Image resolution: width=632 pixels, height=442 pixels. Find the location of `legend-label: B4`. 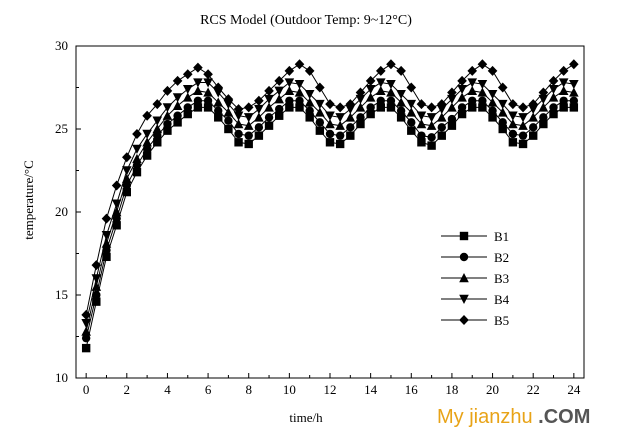

legend-label: B4 is located at coordinates (502, 299).